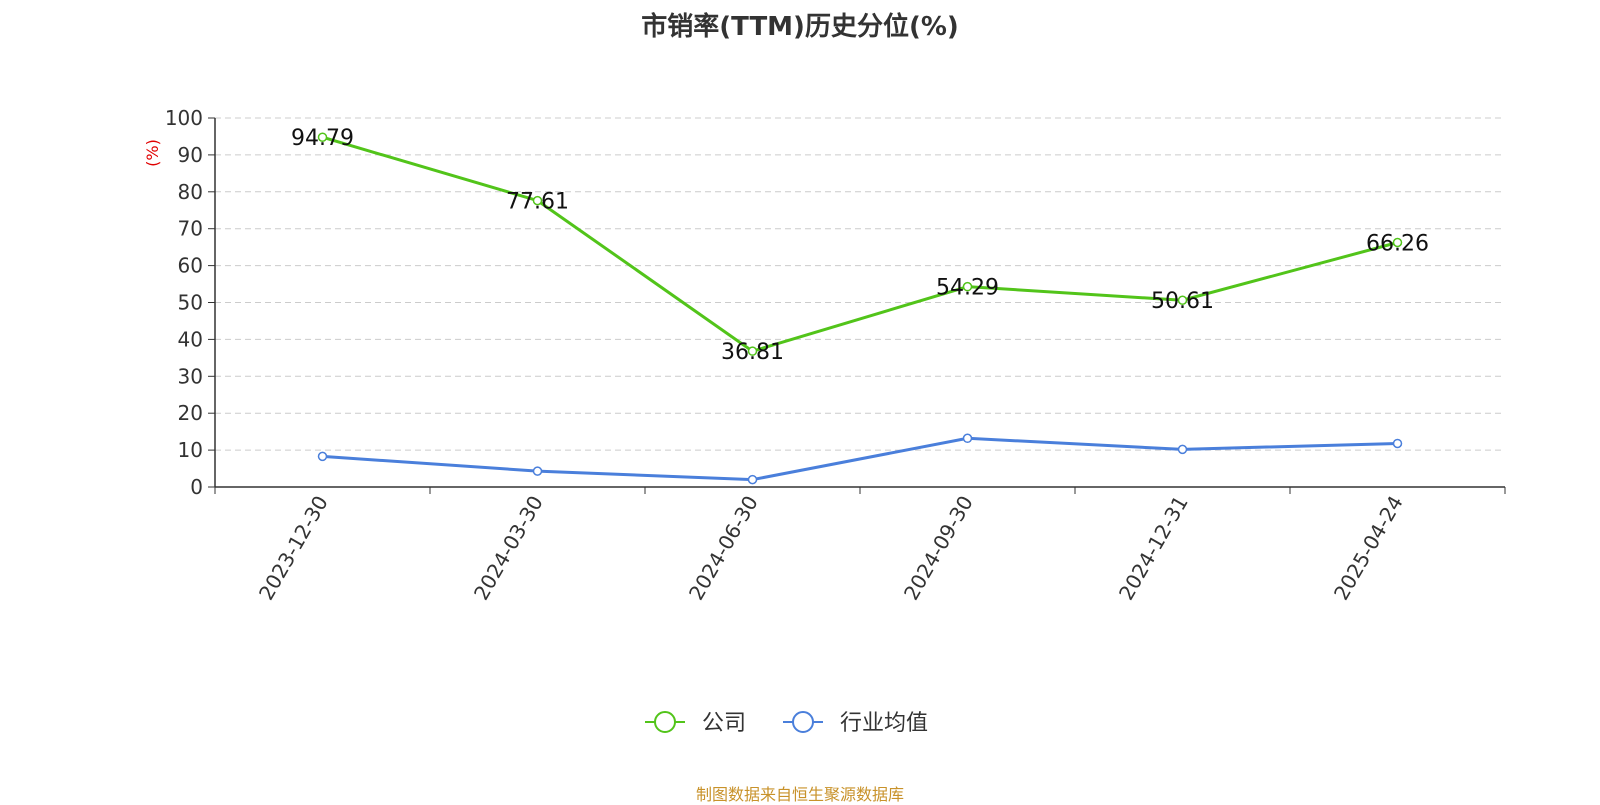 This screenshot has width=1600, height=805. I want to click on y-tick-label: 50, so click(190, 303).